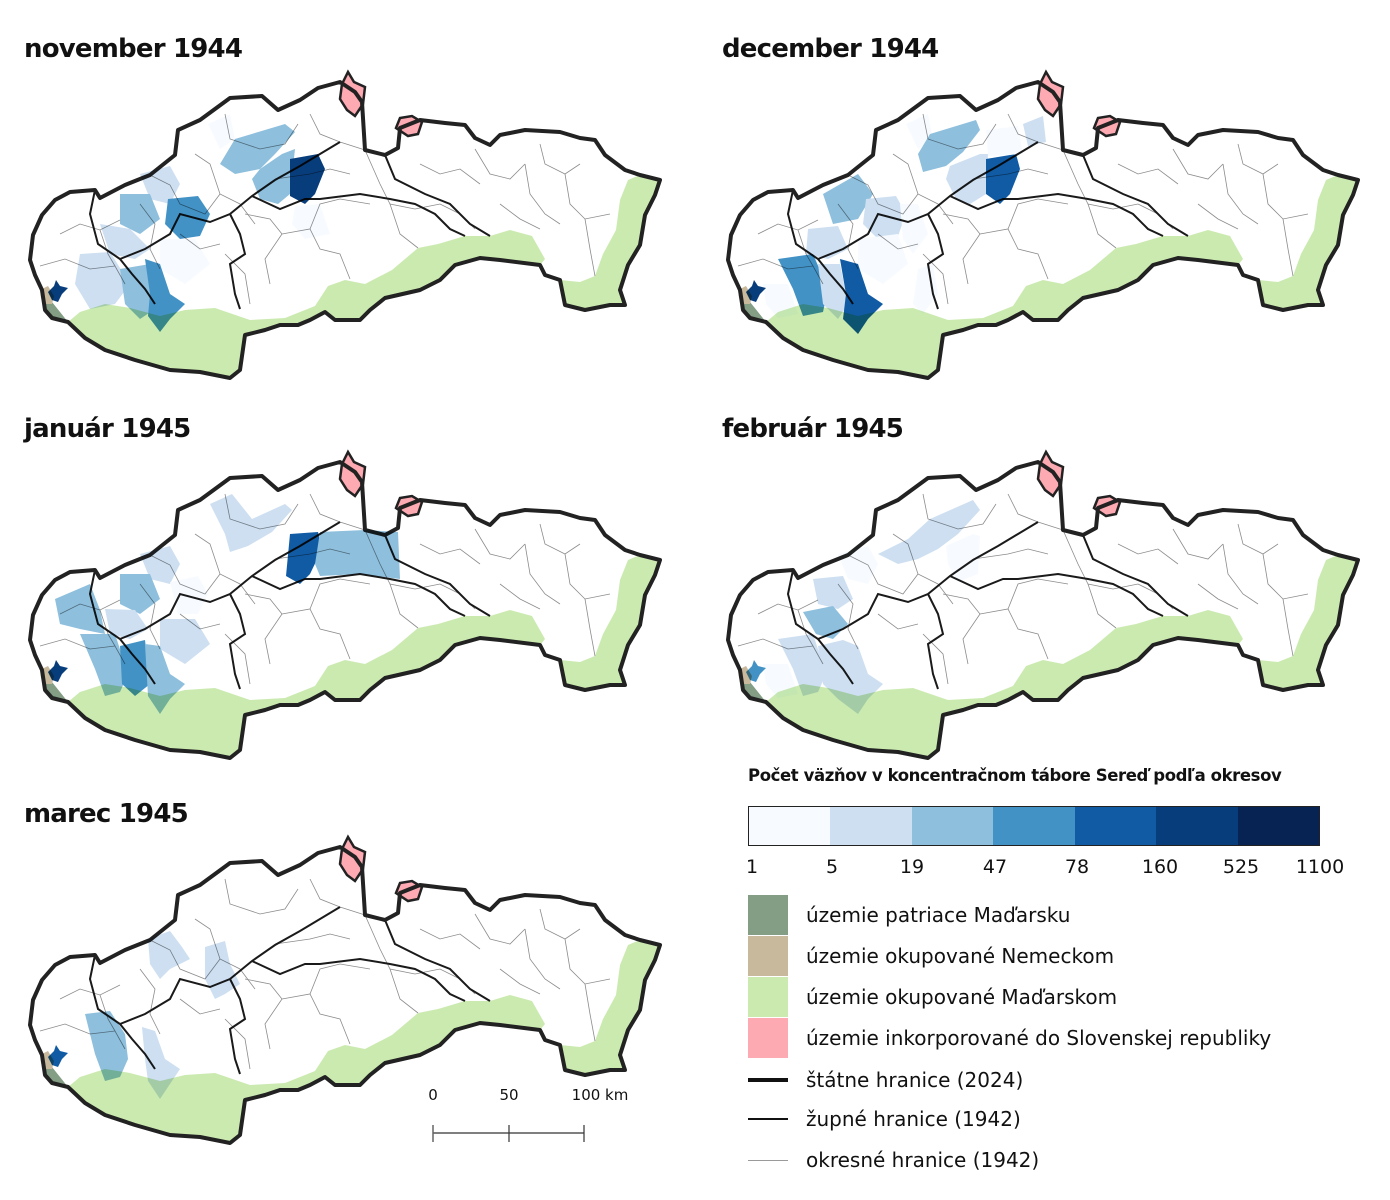 This screenshot has width=1390, height=1200. Describe the element at coordinates (915, 1080) in the screenshot. I see `legend-label: štátne hranice (2024)` at that location.